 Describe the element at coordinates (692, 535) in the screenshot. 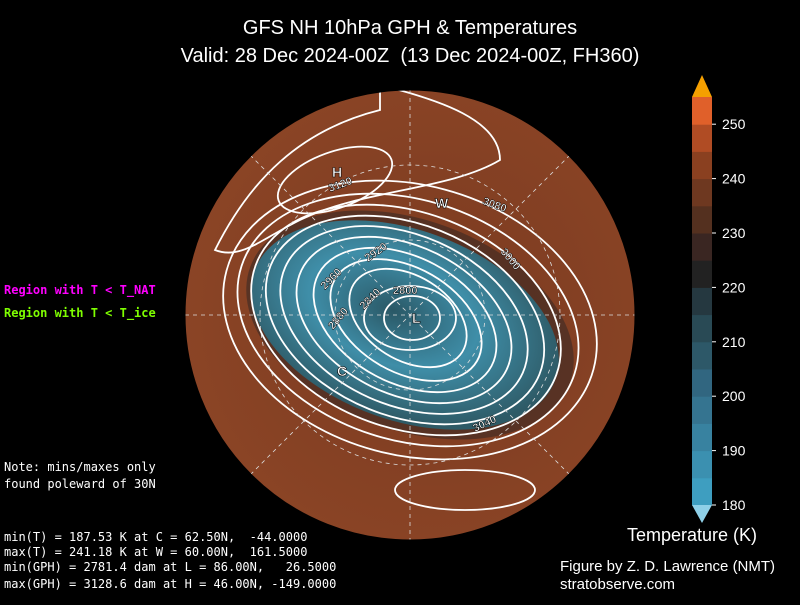

I see `colorbar-label: Temperature (K)` at that location.